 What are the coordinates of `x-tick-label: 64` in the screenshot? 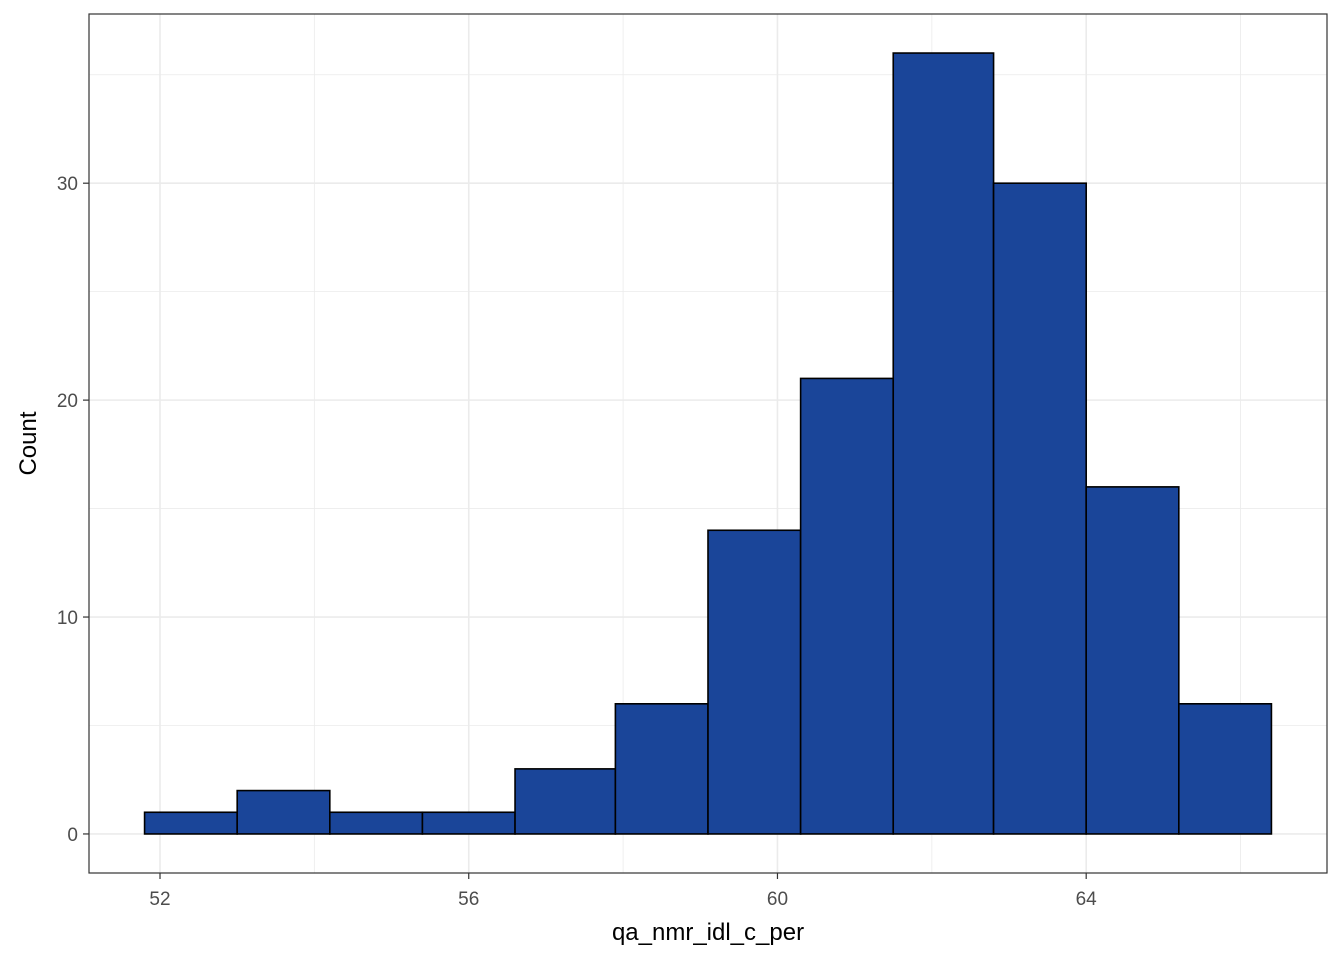 It's located at (1087, 899).